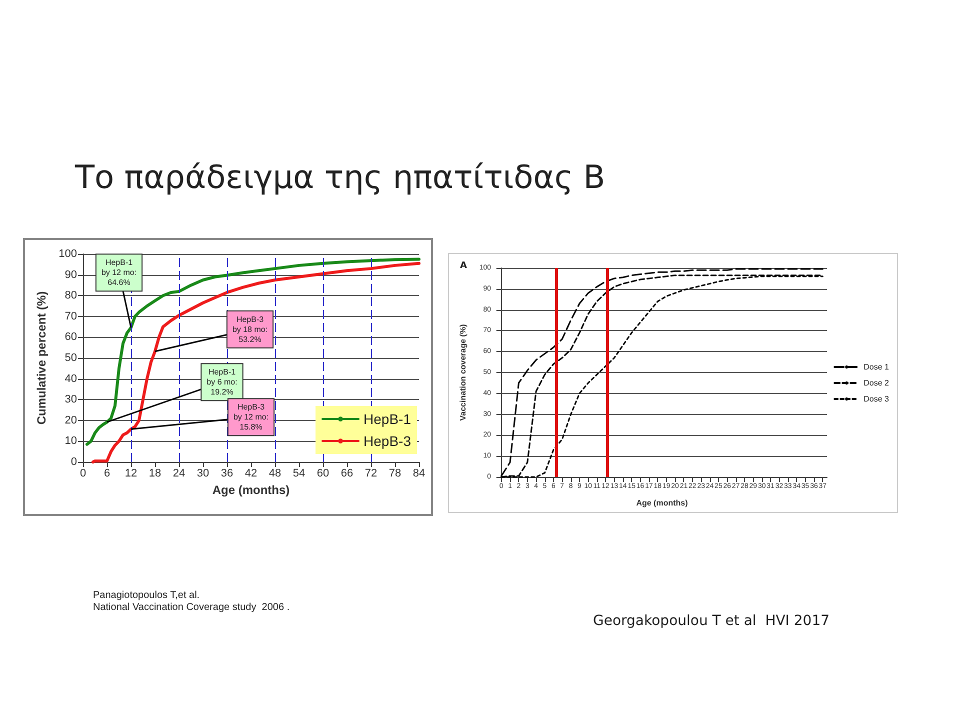 Image resolution: width=960 pixels, height=720 pixels. Describe the element at coordinates (119, 273) in the screenshot. I see `annotation: HepB-1 by 12 mo: 64.6%` at that location.